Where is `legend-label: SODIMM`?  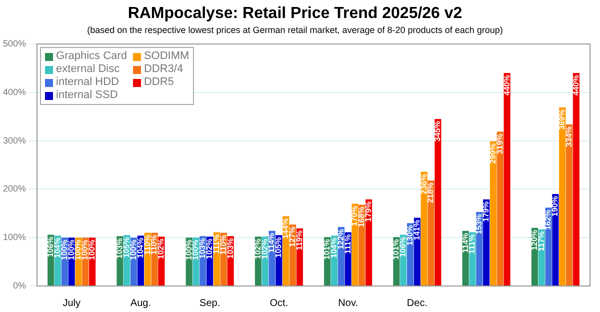 legend-label: SODIMM is located at coordinates (167, 56).